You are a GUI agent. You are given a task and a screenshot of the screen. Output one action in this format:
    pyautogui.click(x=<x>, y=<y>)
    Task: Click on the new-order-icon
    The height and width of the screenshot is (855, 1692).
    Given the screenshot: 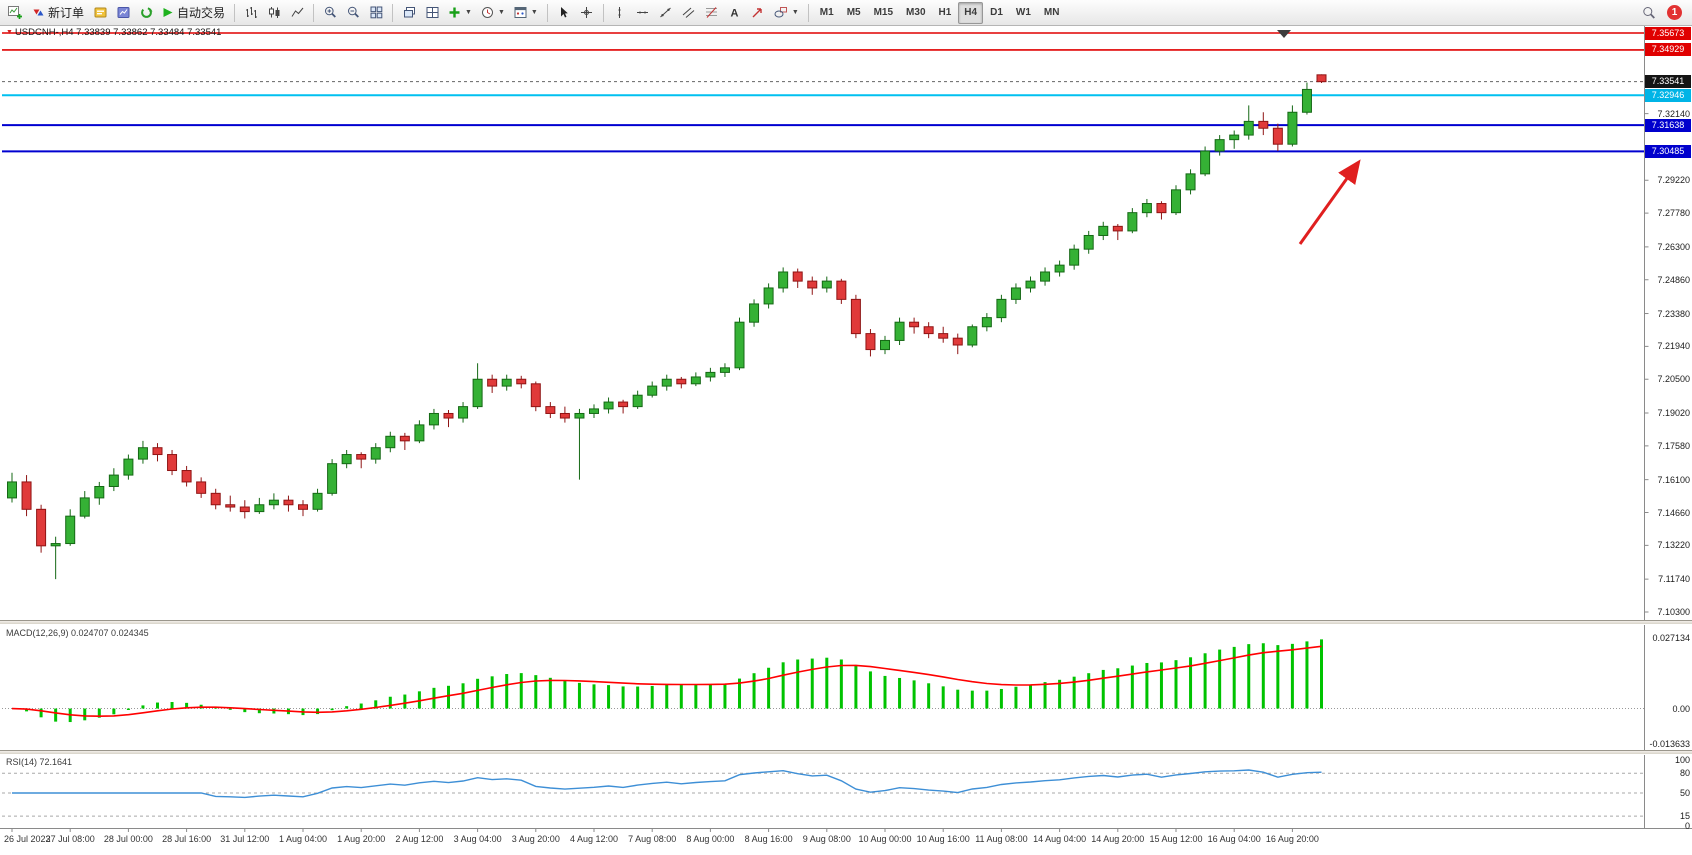 What is the action you would take?
    pyautogui.click(x=38, y=12)
    